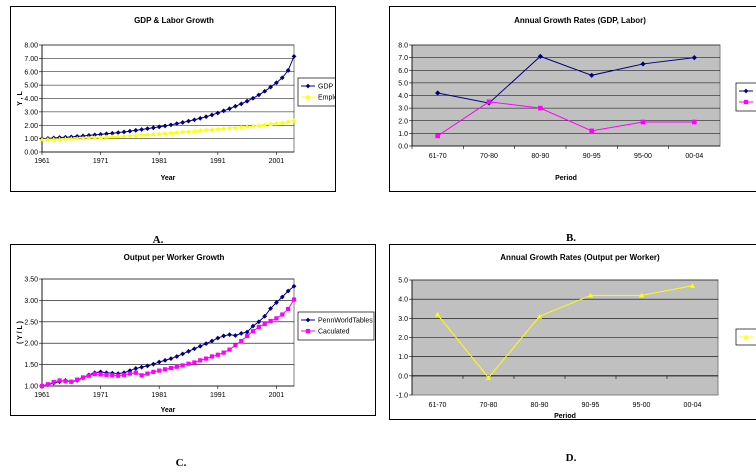 The height and width of the screenshot is (472, 756). What do you see at coordinates (642, 405) in the screenshot?
I see `x-tick-label: 95-00` at bounding box center [642, 405].